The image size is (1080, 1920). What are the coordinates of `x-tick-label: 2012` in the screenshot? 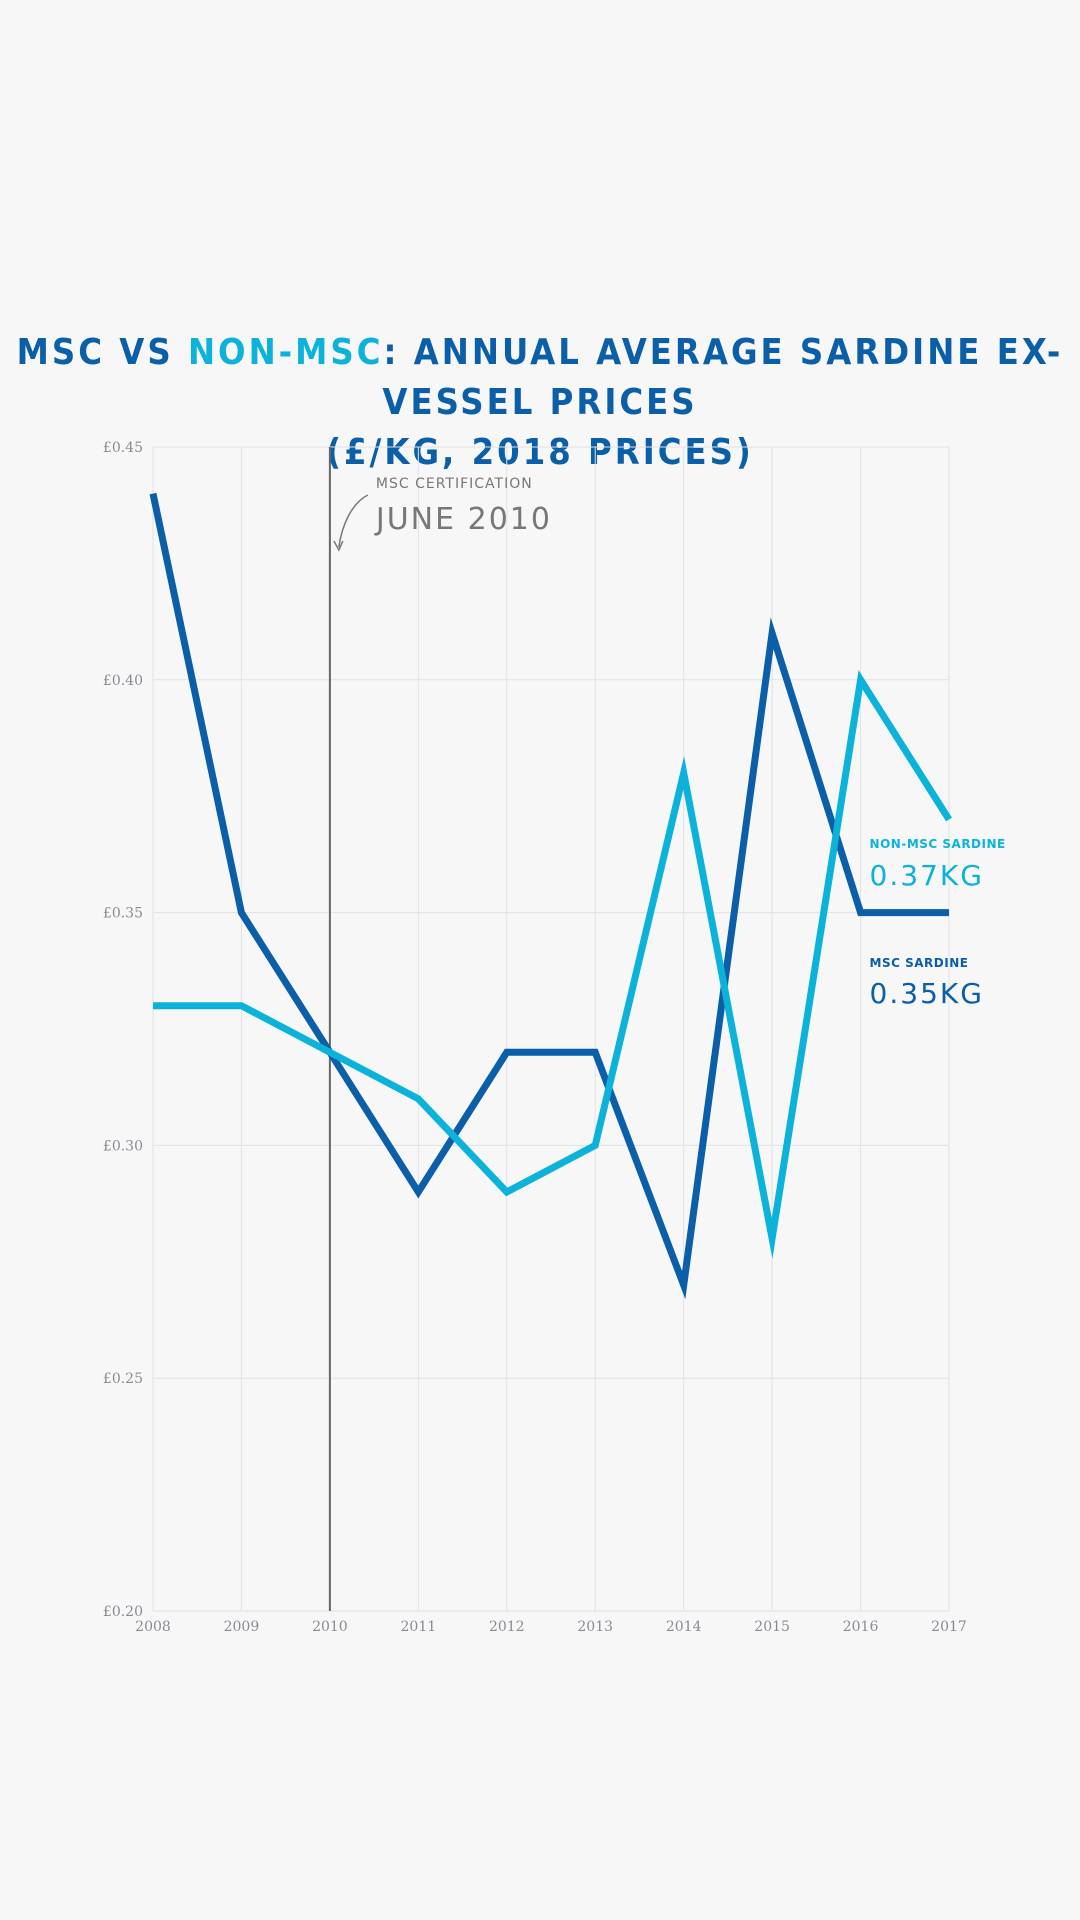 It's located at (507, 1627).